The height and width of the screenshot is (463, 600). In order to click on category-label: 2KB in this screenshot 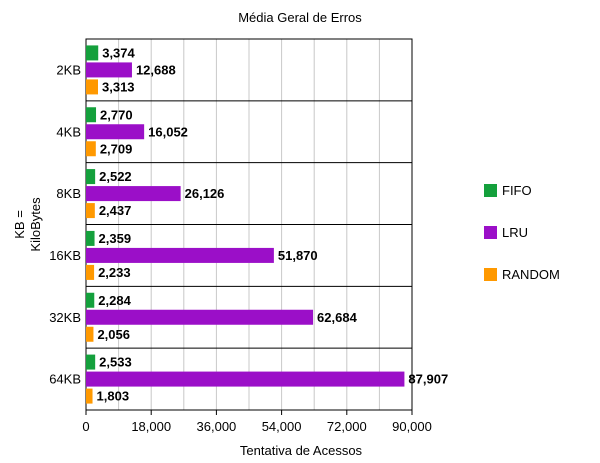, I will do `click(68, 69)`.